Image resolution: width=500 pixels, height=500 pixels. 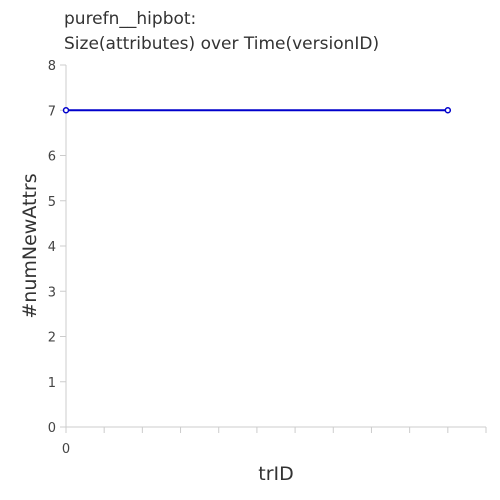 I want to click on chart-title-line-1: purefn__hipbot:, so click(x=130, y=19).